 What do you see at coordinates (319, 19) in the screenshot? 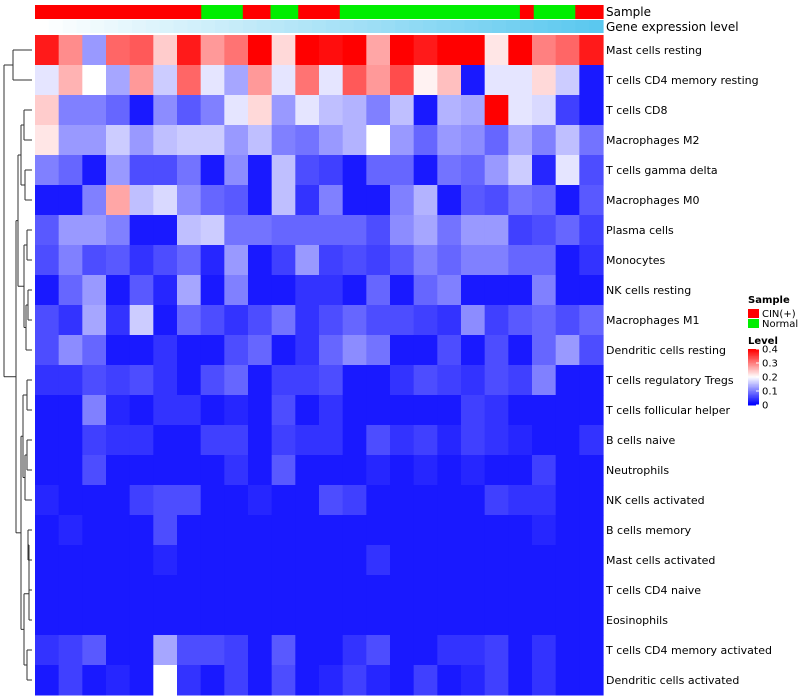
I see `column-annotations` at bounding box center [319, 19].